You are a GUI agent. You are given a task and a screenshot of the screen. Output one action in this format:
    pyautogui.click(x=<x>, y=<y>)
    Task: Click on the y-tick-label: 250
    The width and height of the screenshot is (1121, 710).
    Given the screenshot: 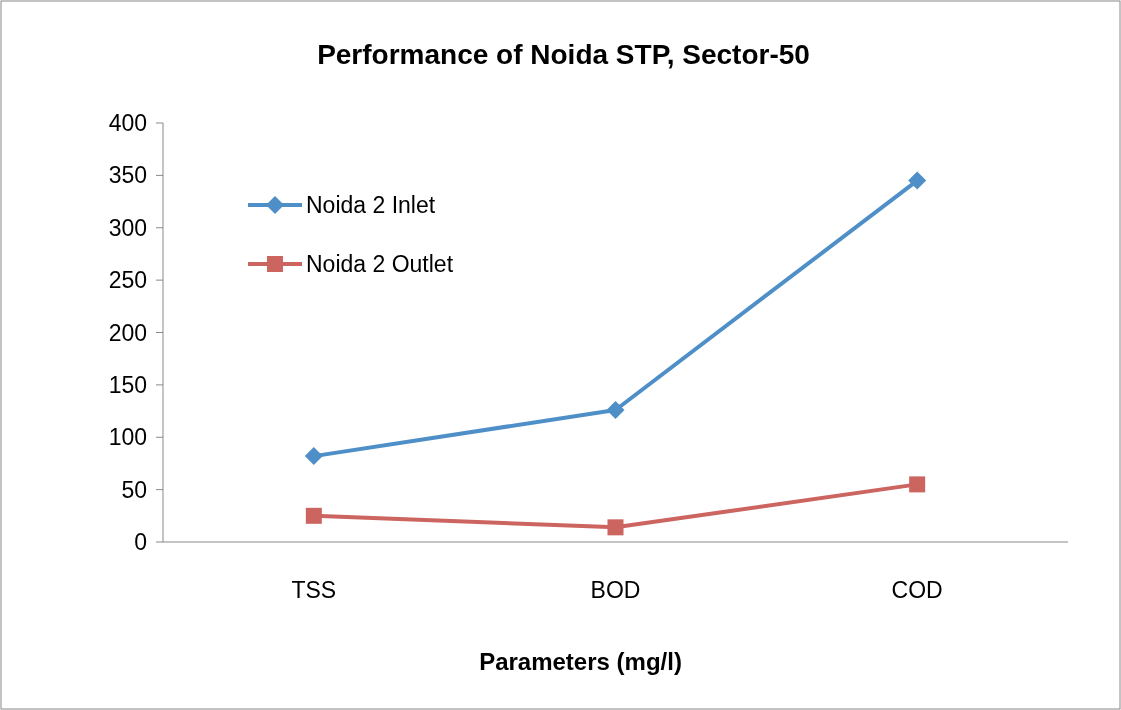 What is the action you would take?
    pyautogui.click(x=127, y=280)
    